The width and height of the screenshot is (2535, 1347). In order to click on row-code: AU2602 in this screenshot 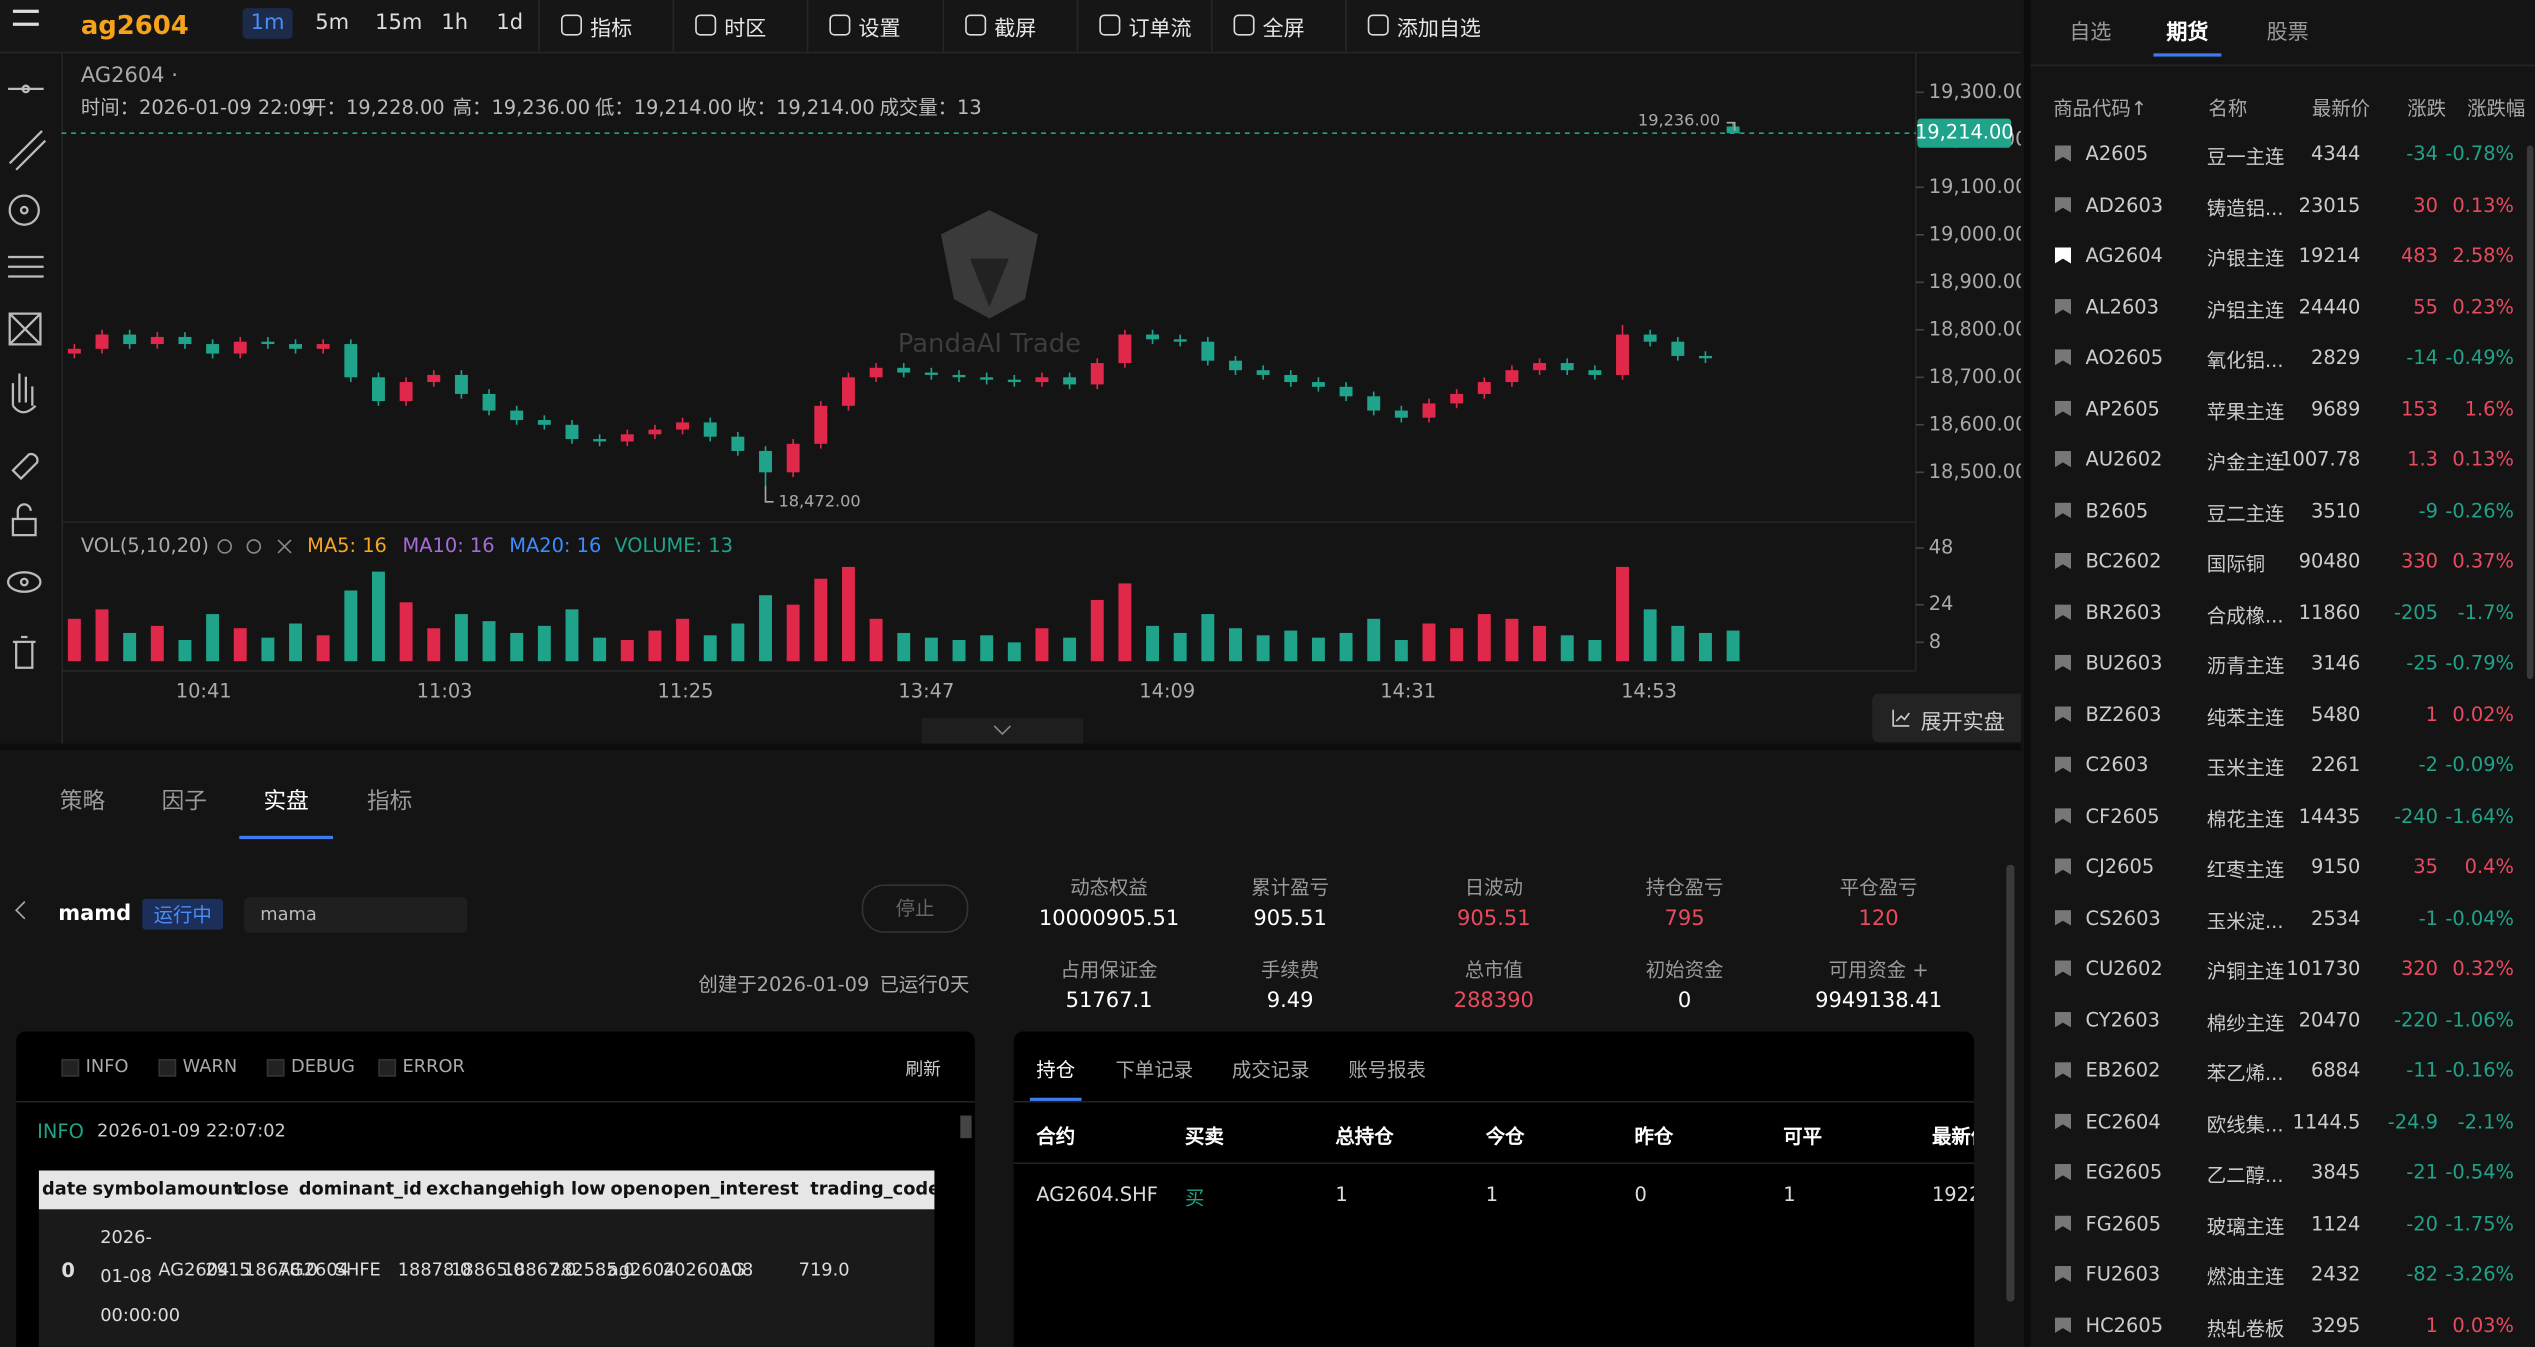, I will do `click(2124, 459)`.